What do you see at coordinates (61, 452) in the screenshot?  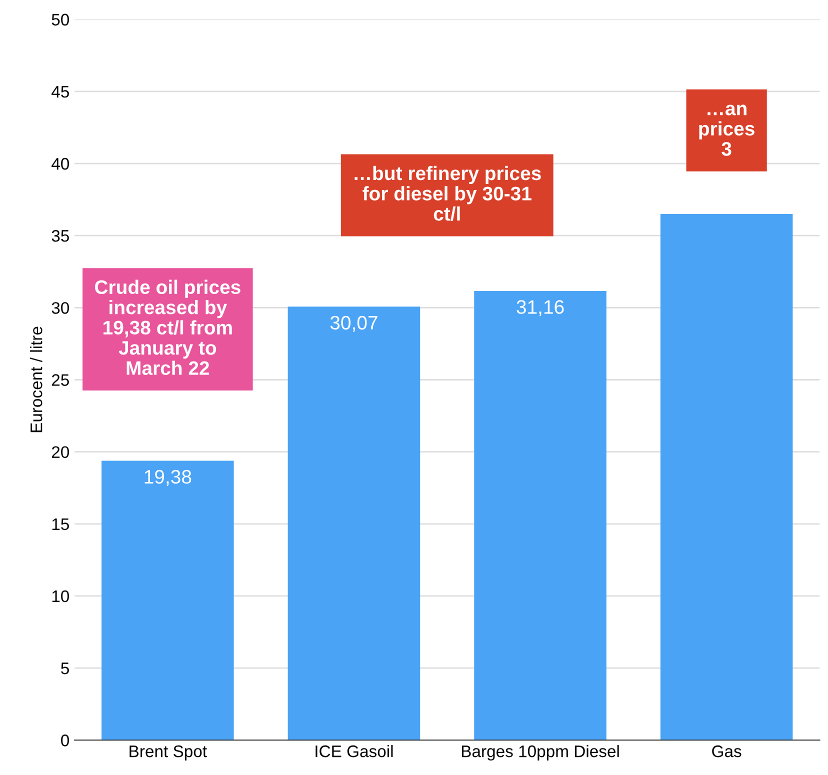 I see `y-tick-label: 20` at bounding box center [61, 452].